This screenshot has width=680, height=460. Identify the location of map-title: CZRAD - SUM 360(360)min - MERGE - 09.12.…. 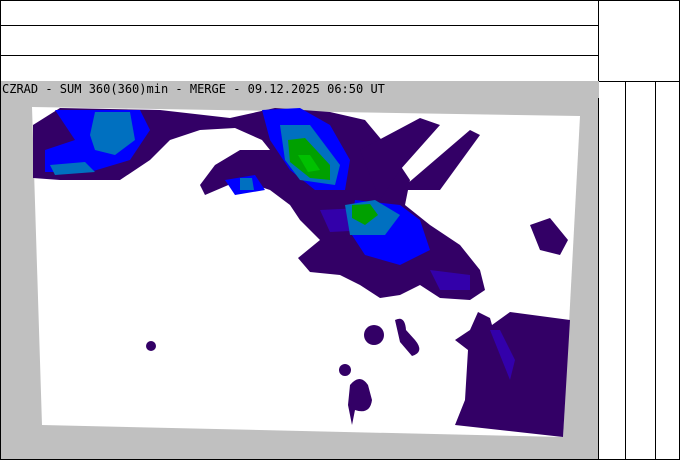
(300, 89).